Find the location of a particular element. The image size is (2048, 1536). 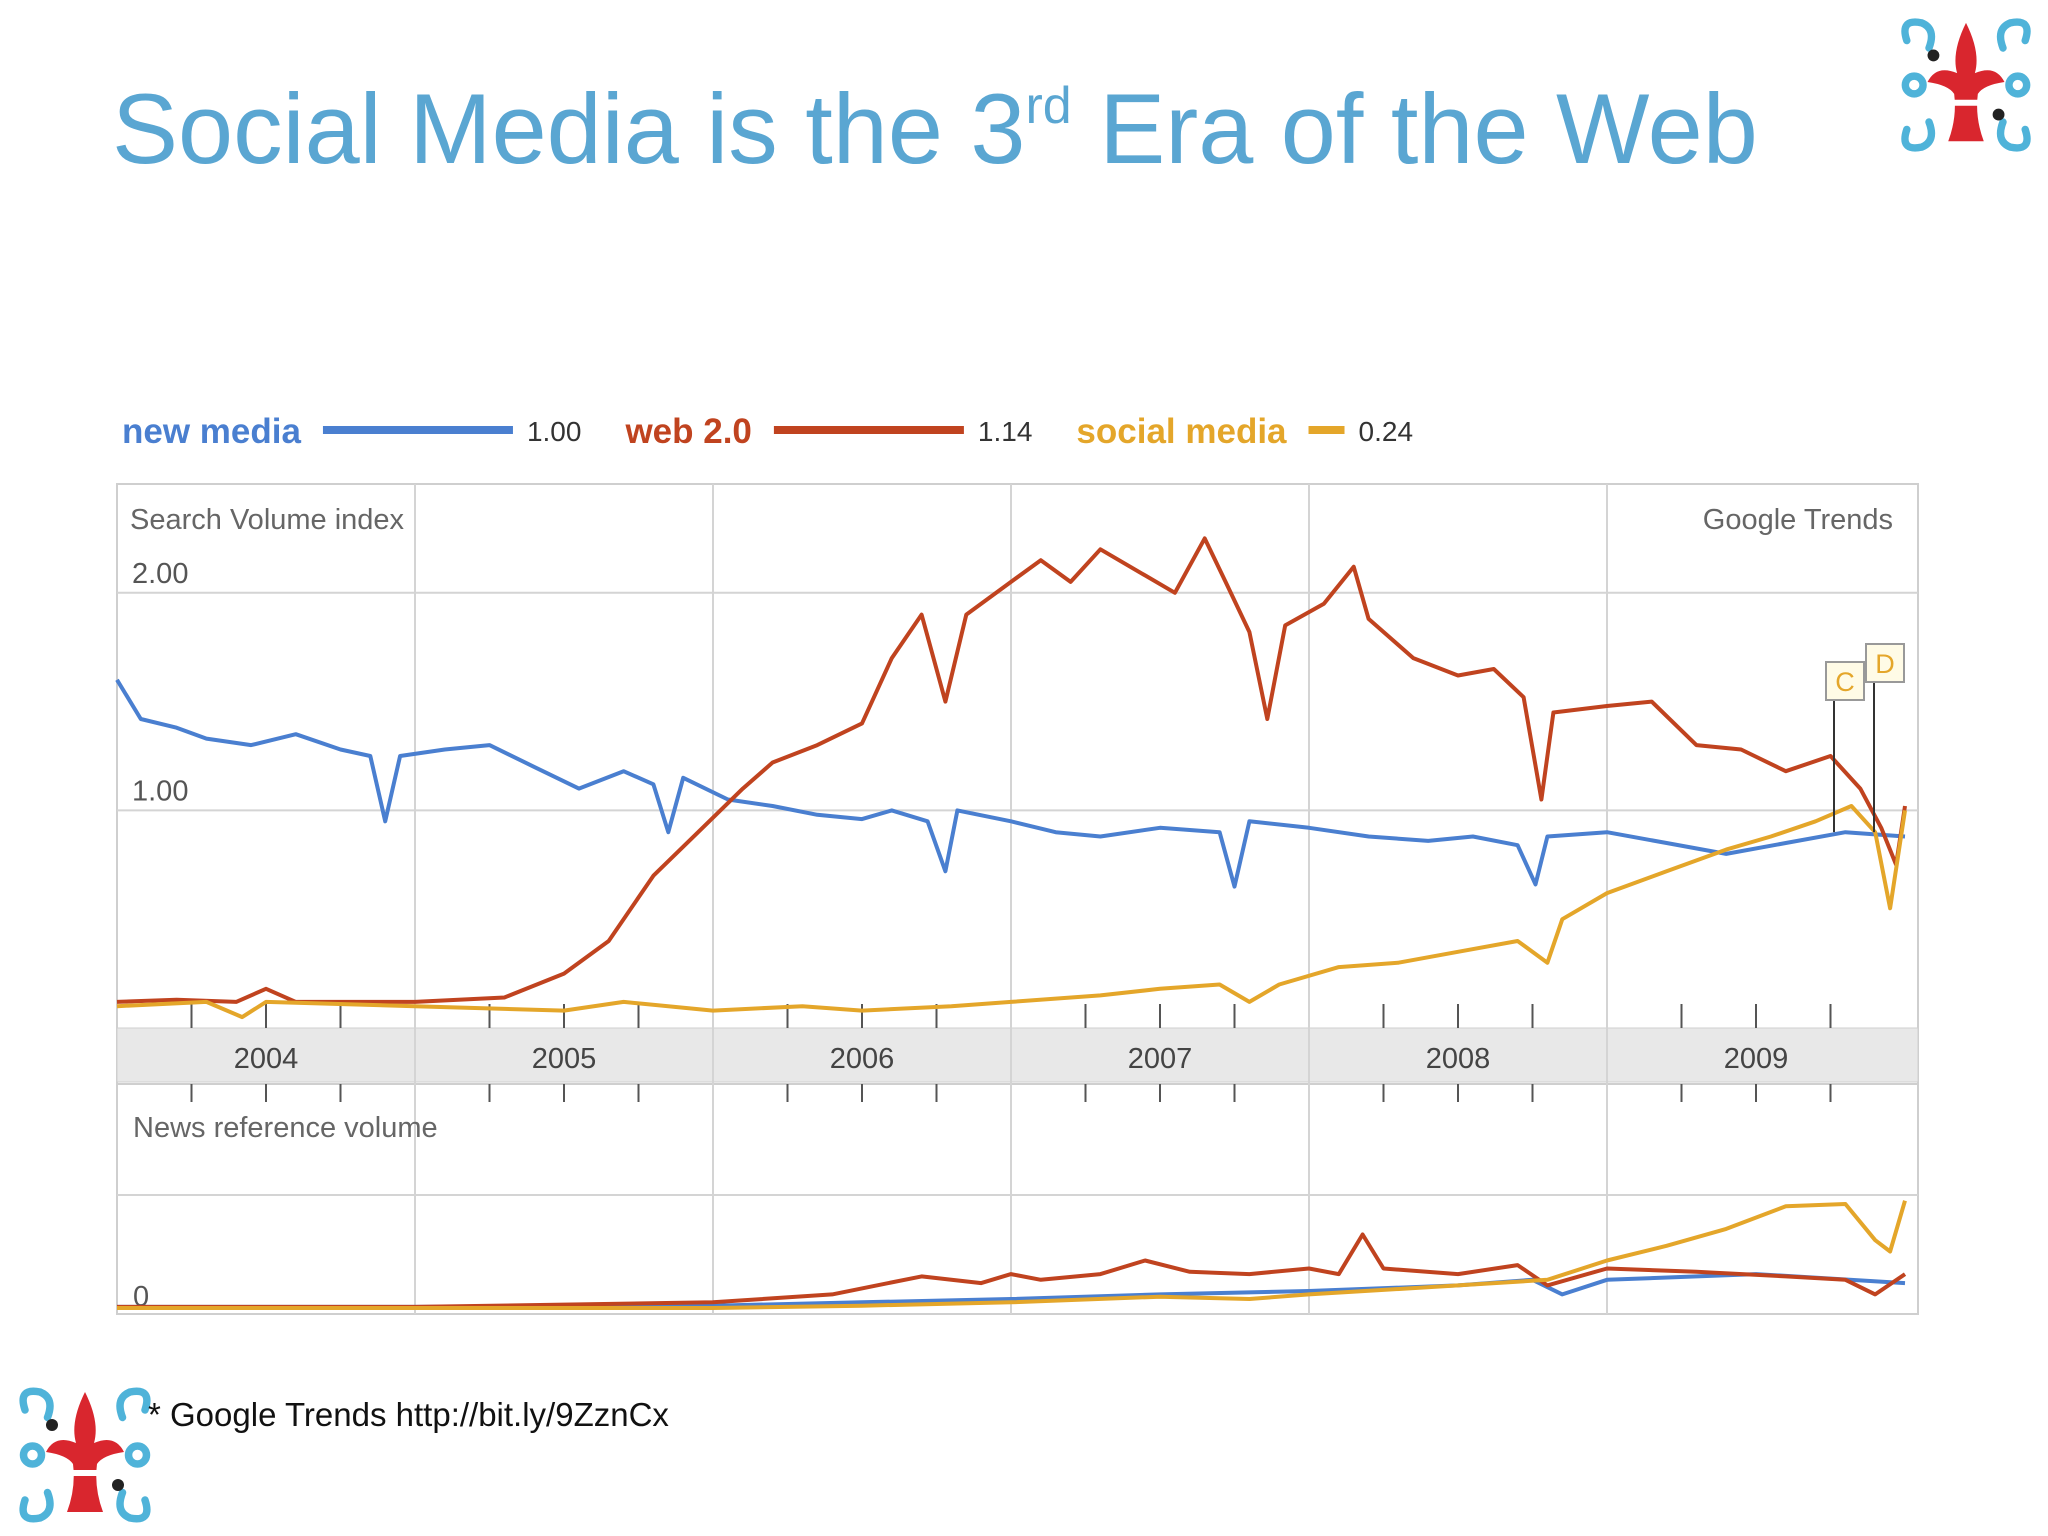

search-line-new-media is located at coordinates (1010, 783).